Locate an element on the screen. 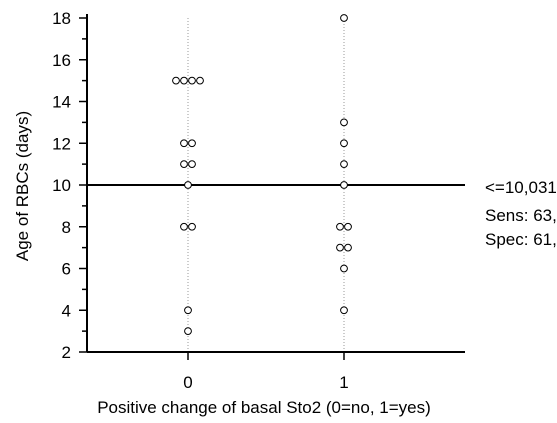 The height and width of the screenshot is (423, 557). y-tick-label: 16 is located at coordinates (61, 60).